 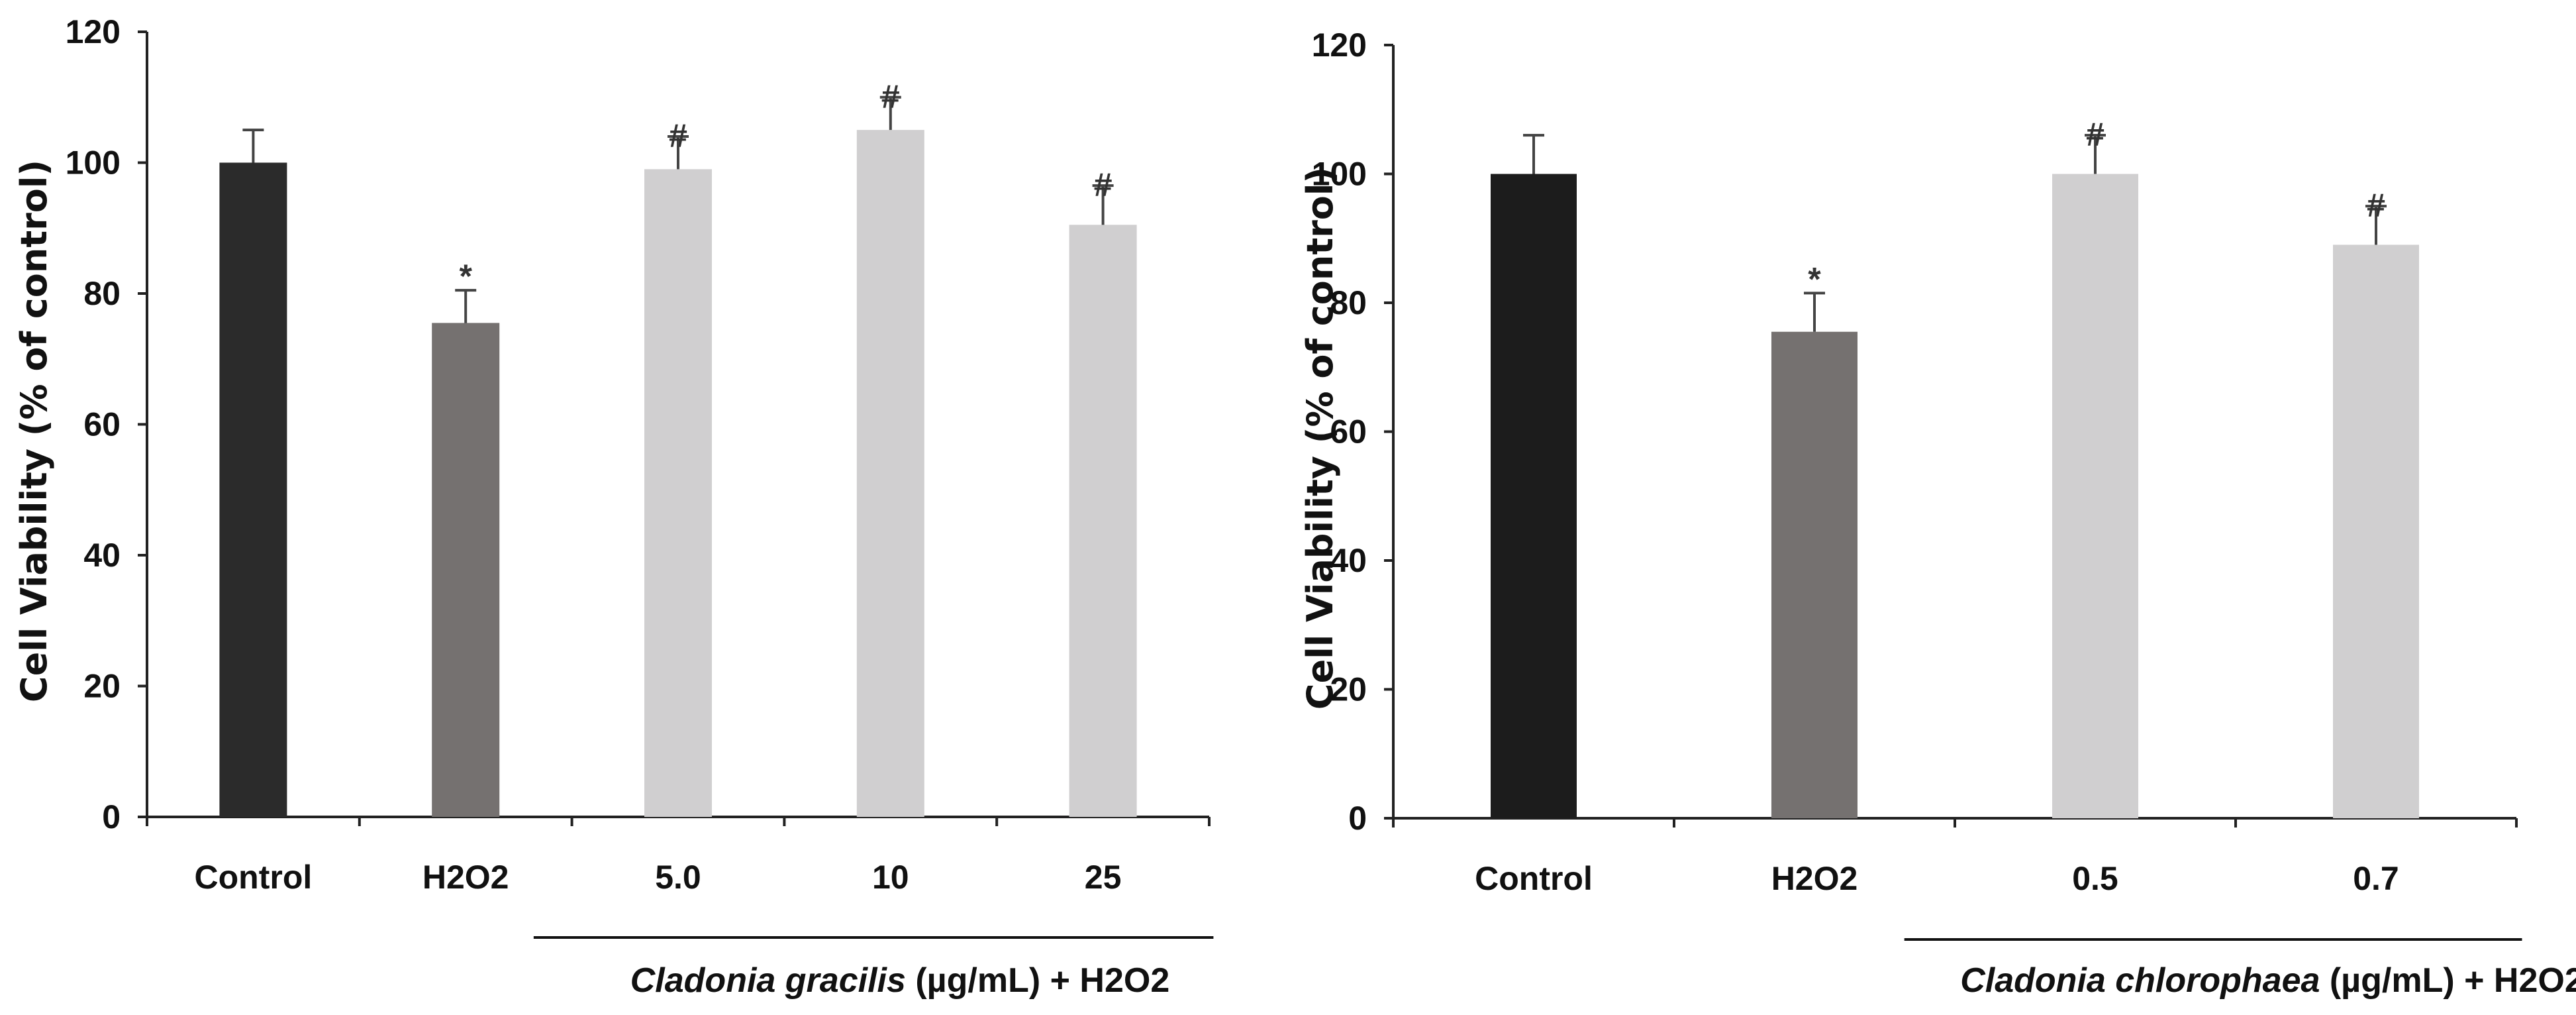 What do you see at coordinates (2376, 878) in the screenshot?
I see `x-tick-label: 0.7` at bounding box center [2376, 878].